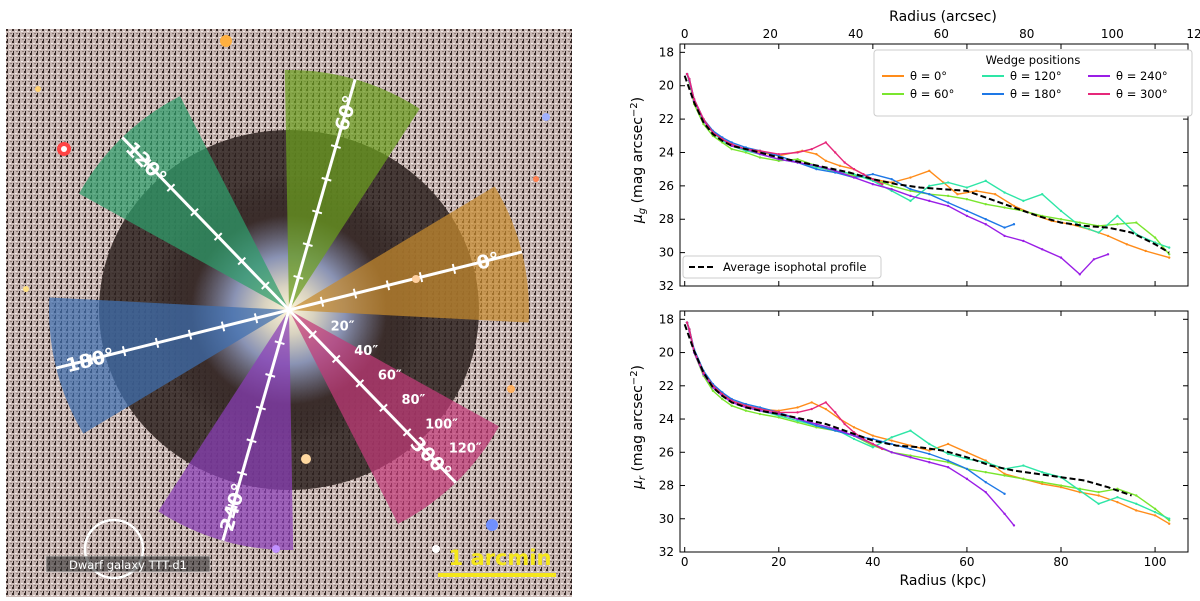 This screenshot has width=1200, height=601. What do you see at coordinates (441, 424) in the screenshot?
I see `radius-tick-label: 100″` at bounding box center [441, 424].